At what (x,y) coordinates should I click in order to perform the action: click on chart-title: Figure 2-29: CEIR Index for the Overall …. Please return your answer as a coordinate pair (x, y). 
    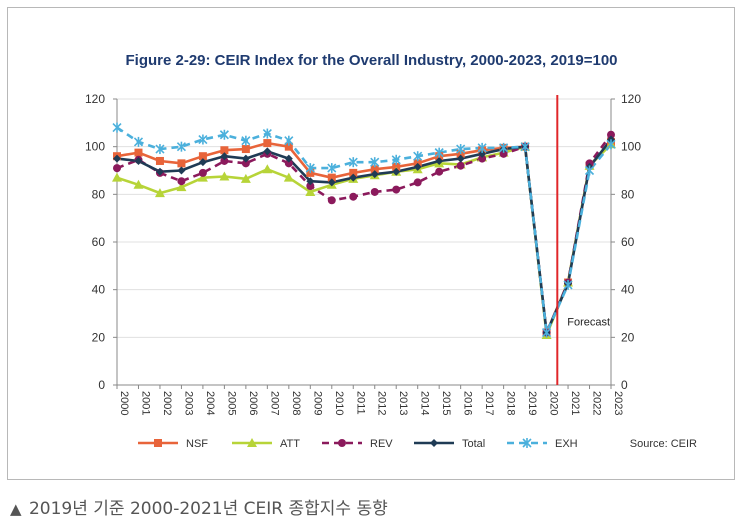
    Looking at the image, I should click on (371, 60).